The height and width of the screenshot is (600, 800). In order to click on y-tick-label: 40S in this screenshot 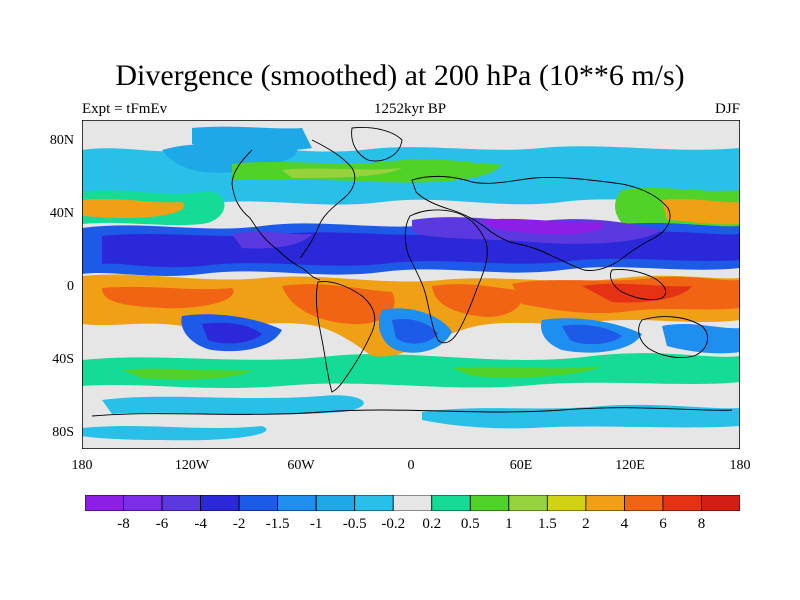, I will do `click(63, 359)`.